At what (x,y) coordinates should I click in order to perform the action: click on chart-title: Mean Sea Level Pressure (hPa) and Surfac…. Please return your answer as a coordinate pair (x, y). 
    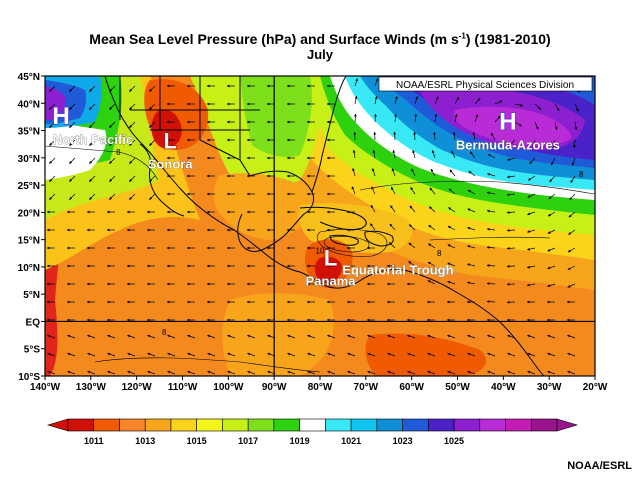
    Looking at the image, I should click on (320, 39).